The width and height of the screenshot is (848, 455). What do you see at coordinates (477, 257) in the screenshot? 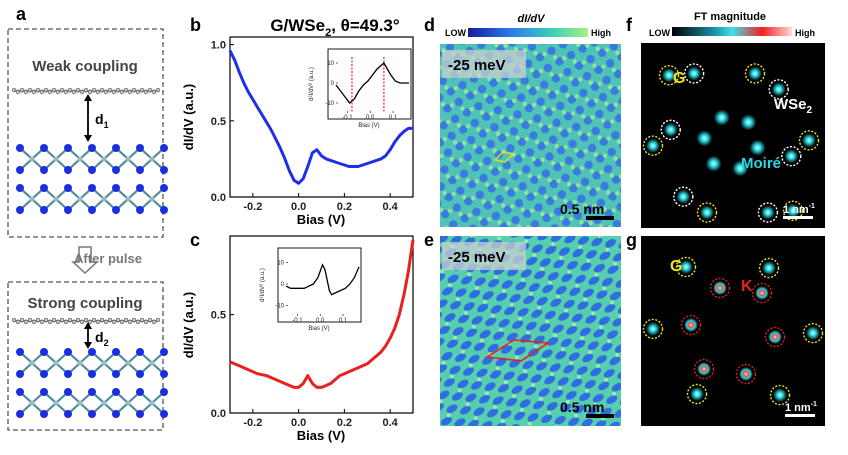
I see `stm-e-energy: -25 meV` at bounding box center [477, 257].